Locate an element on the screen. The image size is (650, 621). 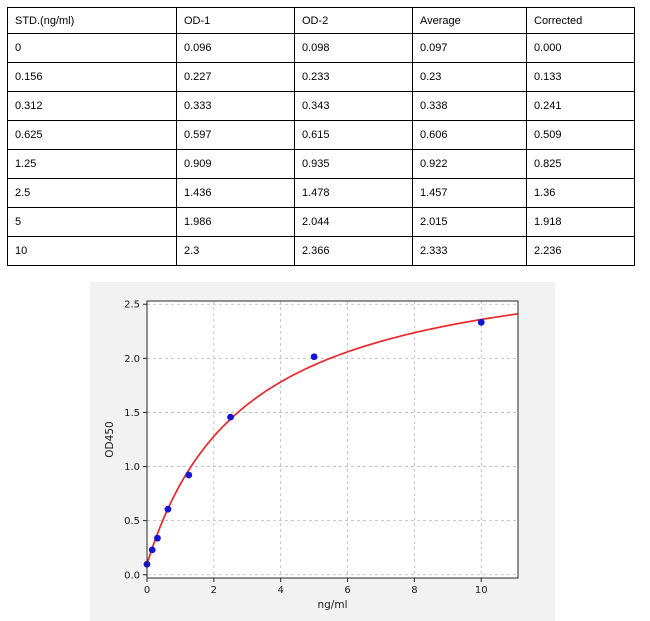
y-axis-tick-label: 1.5 is located at coordinates (132, 413).